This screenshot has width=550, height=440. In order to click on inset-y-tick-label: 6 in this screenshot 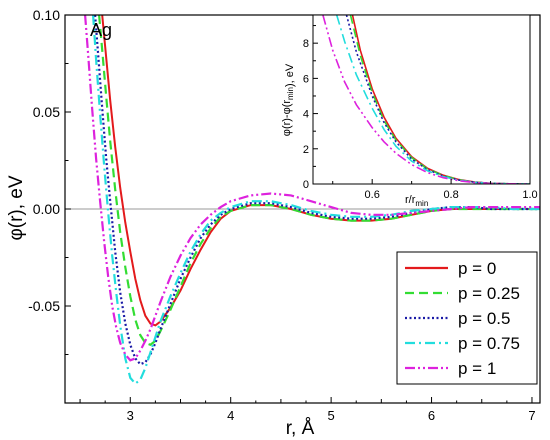, I will do `click(306, 79)`.